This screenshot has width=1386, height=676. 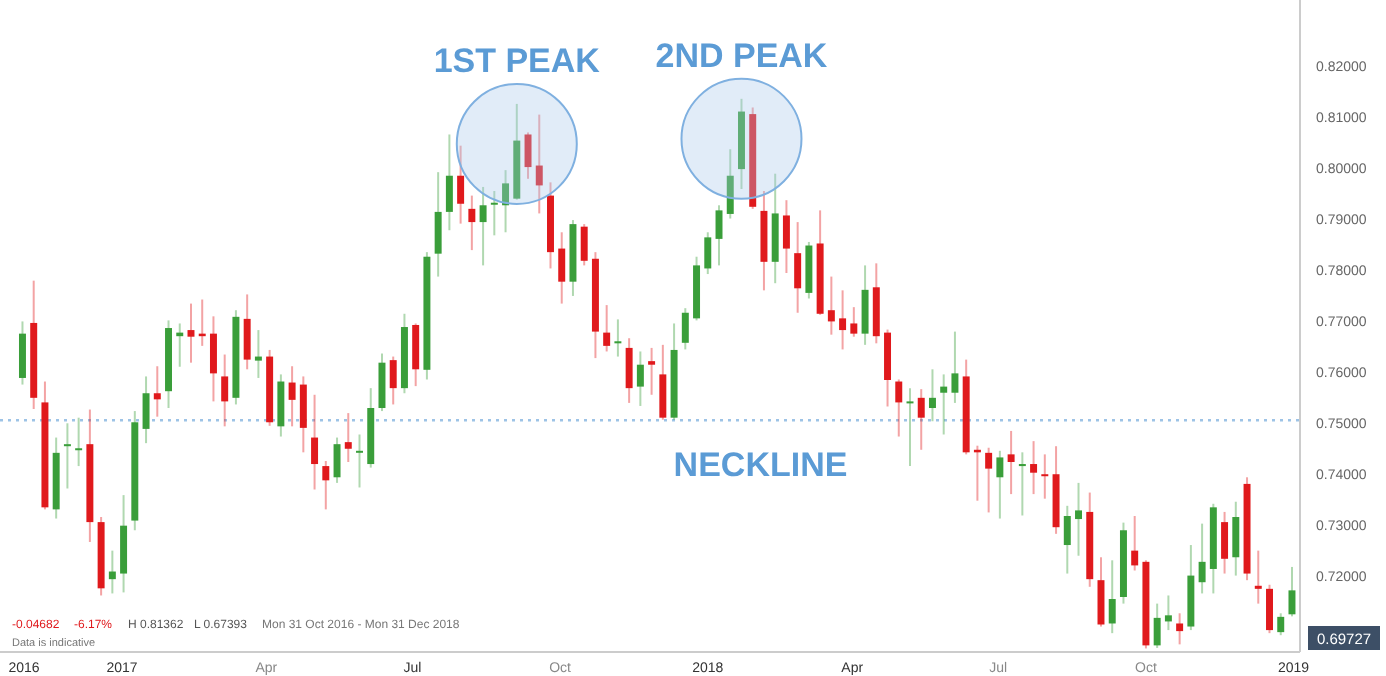 What do you see at coordinates (760, 465) in the screenshot?
I see `ref-line-label: NECKLINE` at bounding box center [760, 465].